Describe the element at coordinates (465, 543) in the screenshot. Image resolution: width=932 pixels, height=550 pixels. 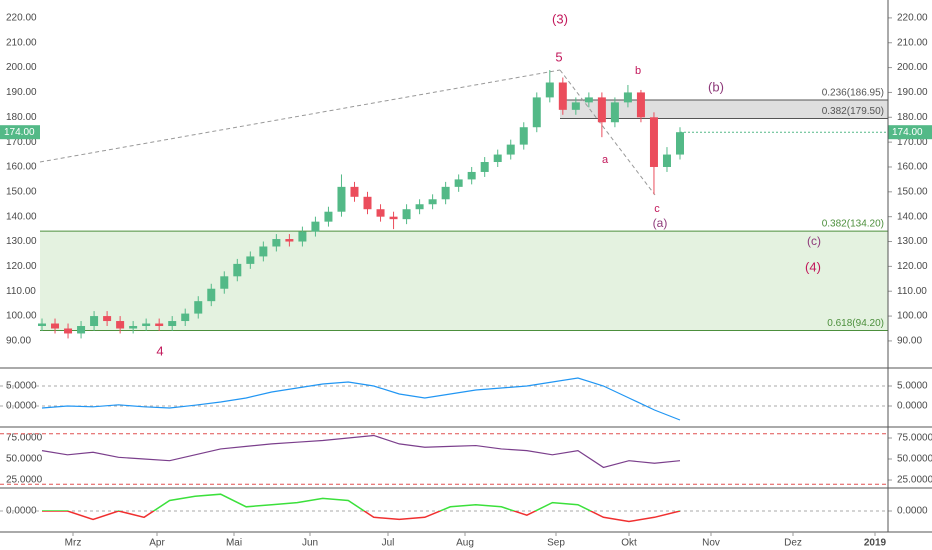
I see `x-tick-label: Aug` at that location.